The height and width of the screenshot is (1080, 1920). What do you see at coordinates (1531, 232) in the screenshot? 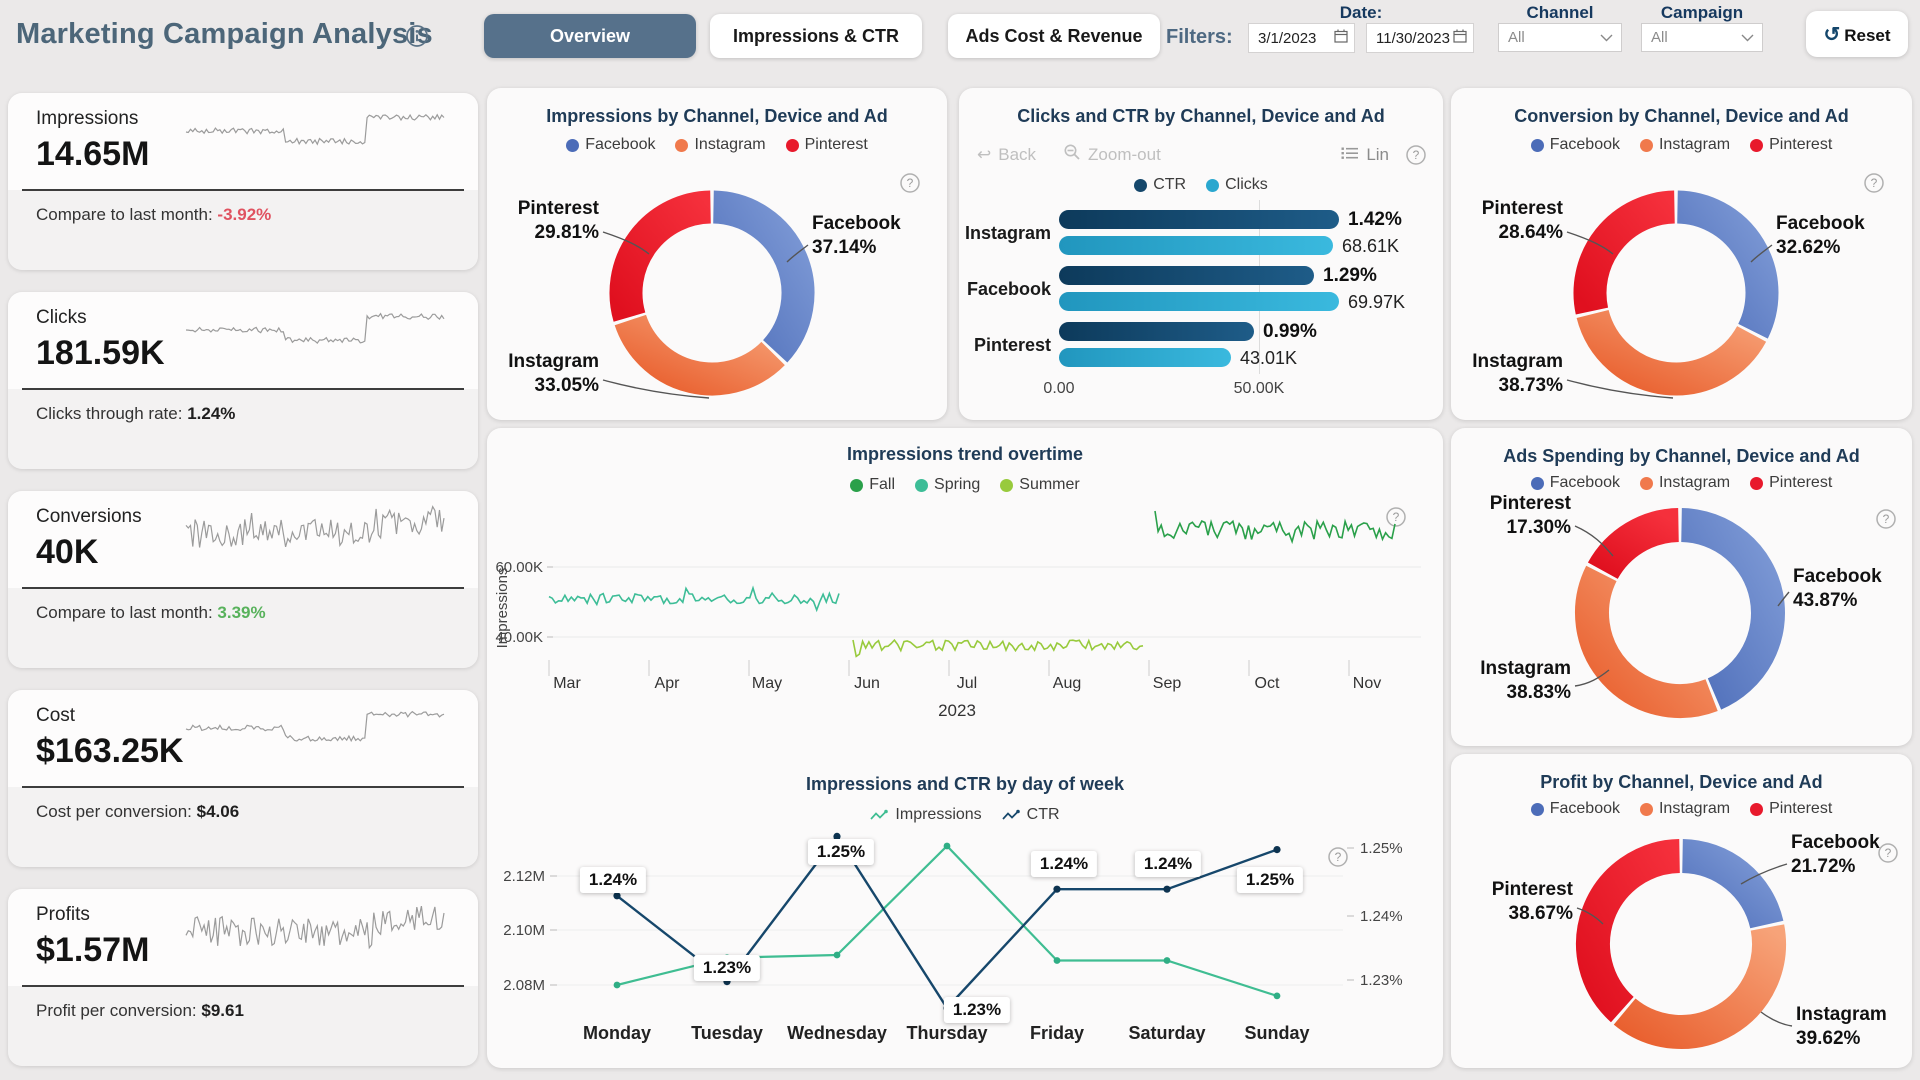
I see `svg-text: 28.64%` at bounding box center [1531, 232].